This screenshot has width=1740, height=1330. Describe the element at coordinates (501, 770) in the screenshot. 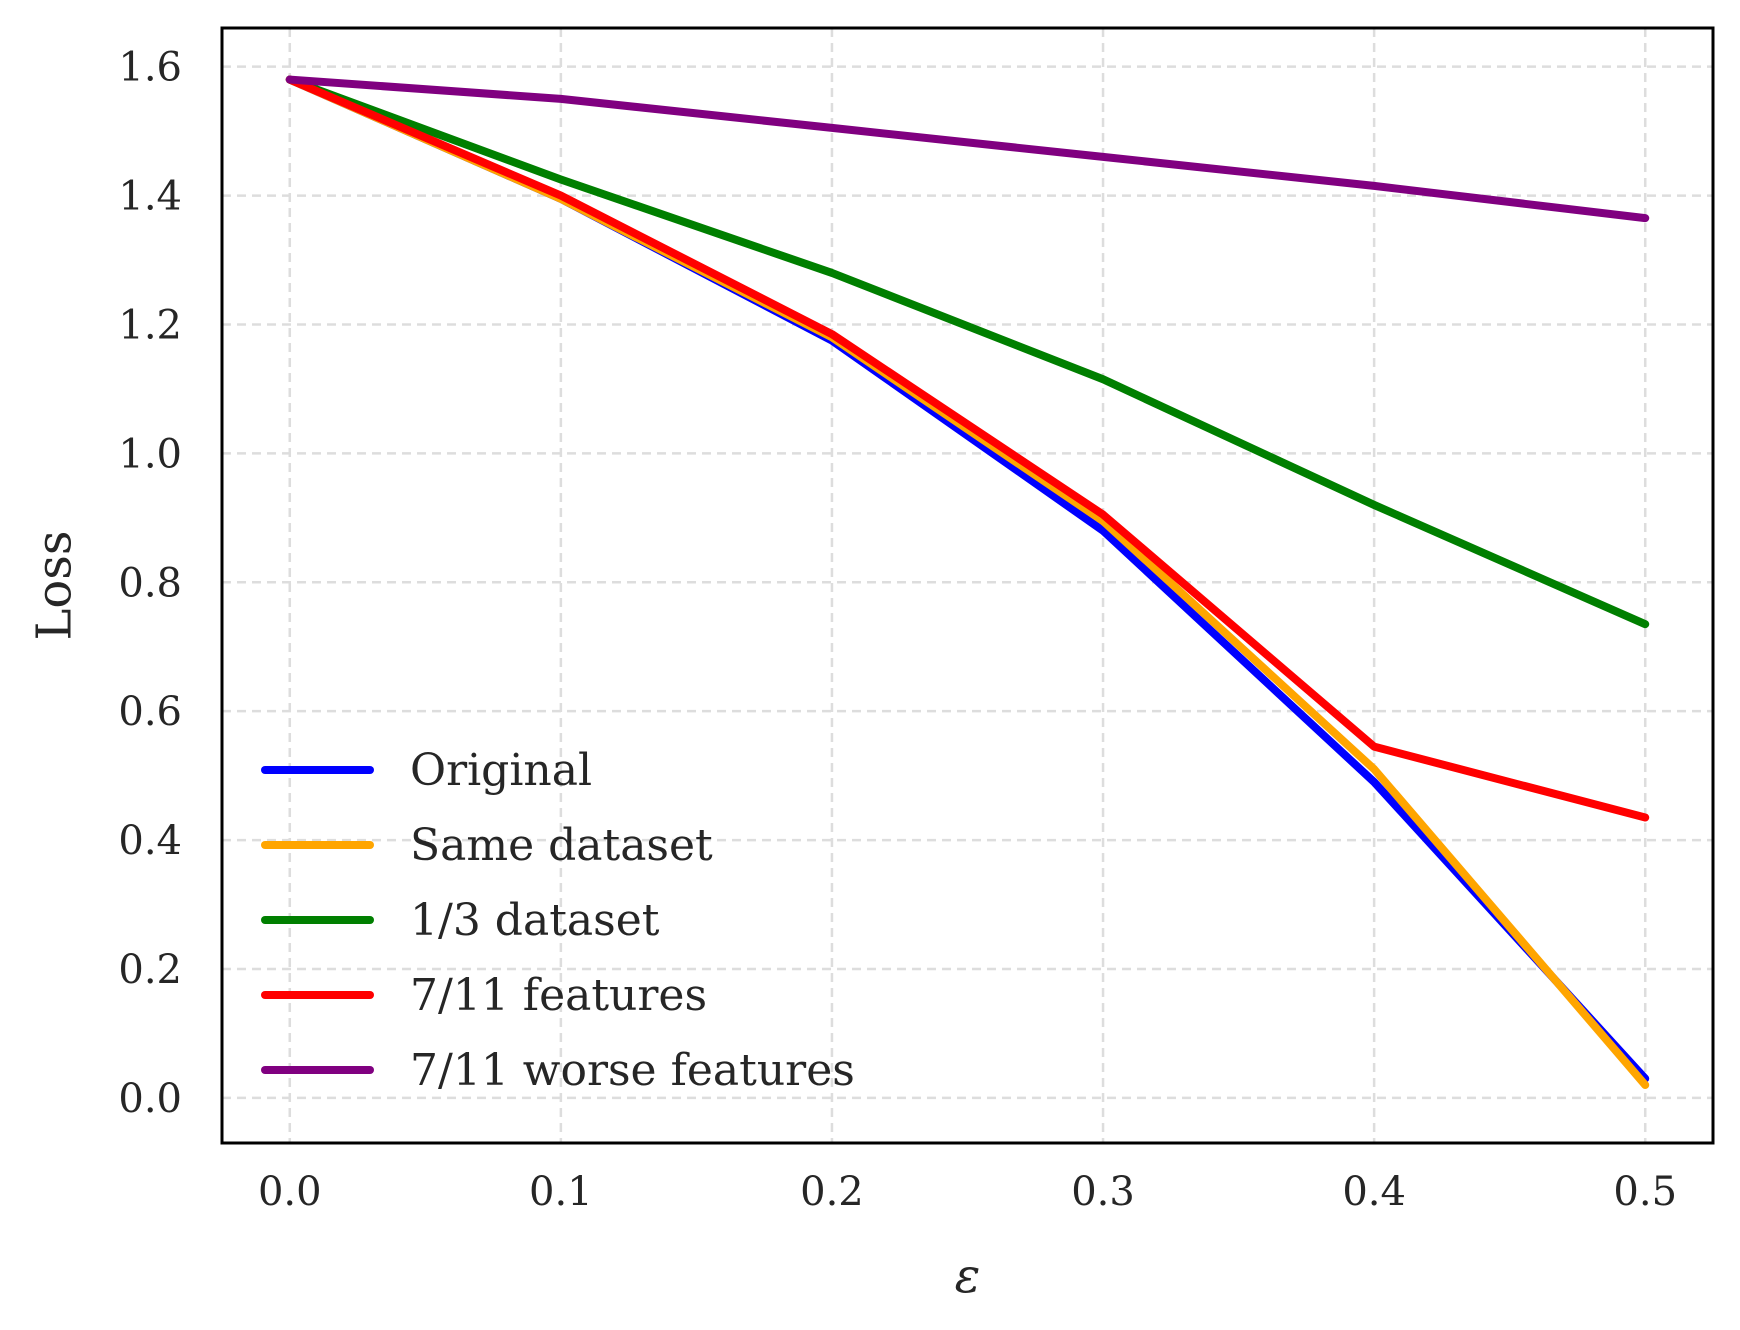

I see `legend-label: Original` at that location.